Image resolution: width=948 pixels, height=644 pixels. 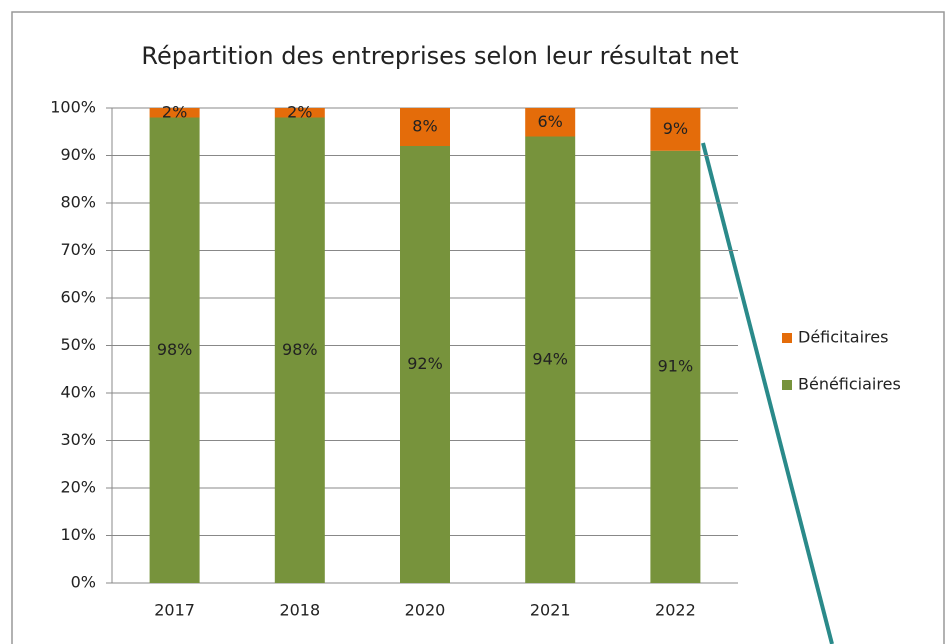 What do you see at coordinates (78, 392) in the screenshot?
I see `y-tick-label: 40%` at bounding box center [78, 392].